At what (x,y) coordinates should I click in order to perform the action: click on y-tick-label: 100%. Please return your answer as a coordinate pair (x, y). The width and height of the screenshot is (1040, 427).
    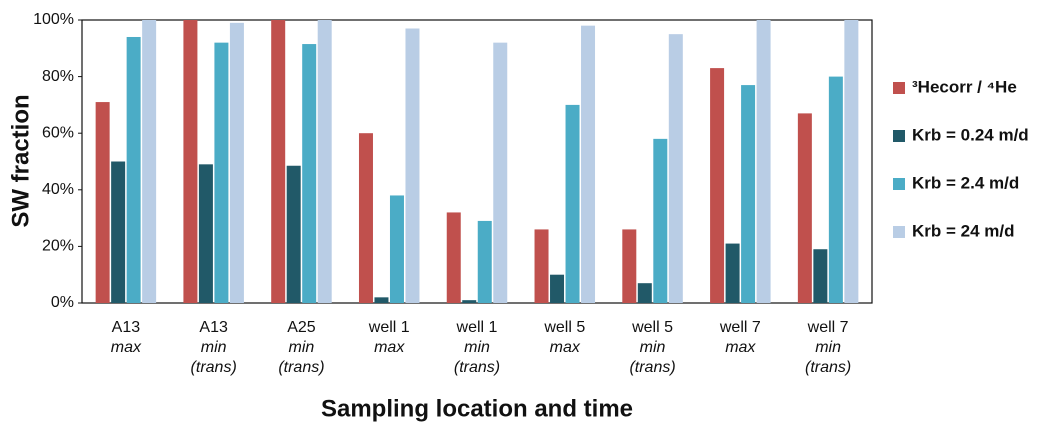
    Looking at the image, I should click on (53, 19).